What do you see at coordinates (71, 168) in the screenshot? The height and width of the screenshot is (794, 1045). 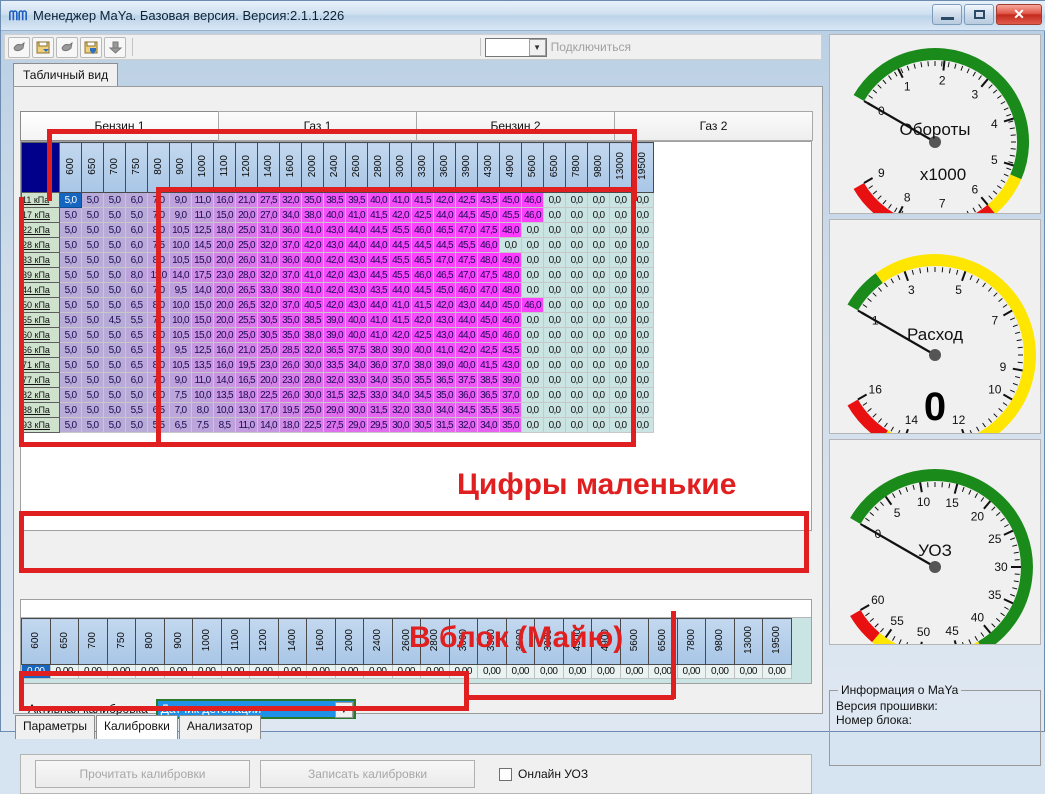 I see `grid-col-header: 600` at bounding box center [71, 168].